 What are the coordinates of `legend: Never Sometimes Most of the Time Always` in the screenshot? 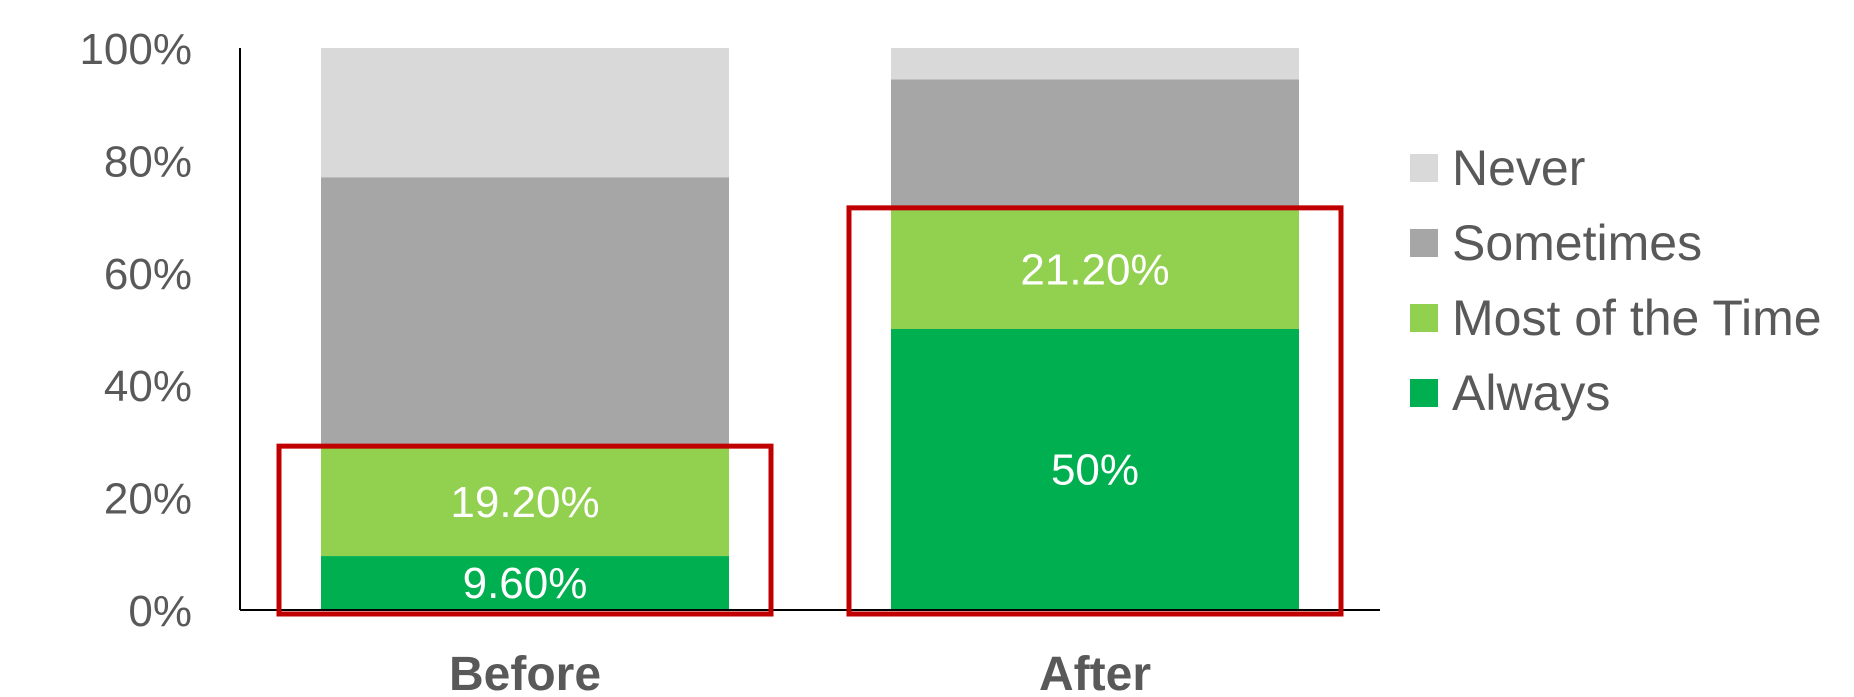 It's located at (1616, 280).